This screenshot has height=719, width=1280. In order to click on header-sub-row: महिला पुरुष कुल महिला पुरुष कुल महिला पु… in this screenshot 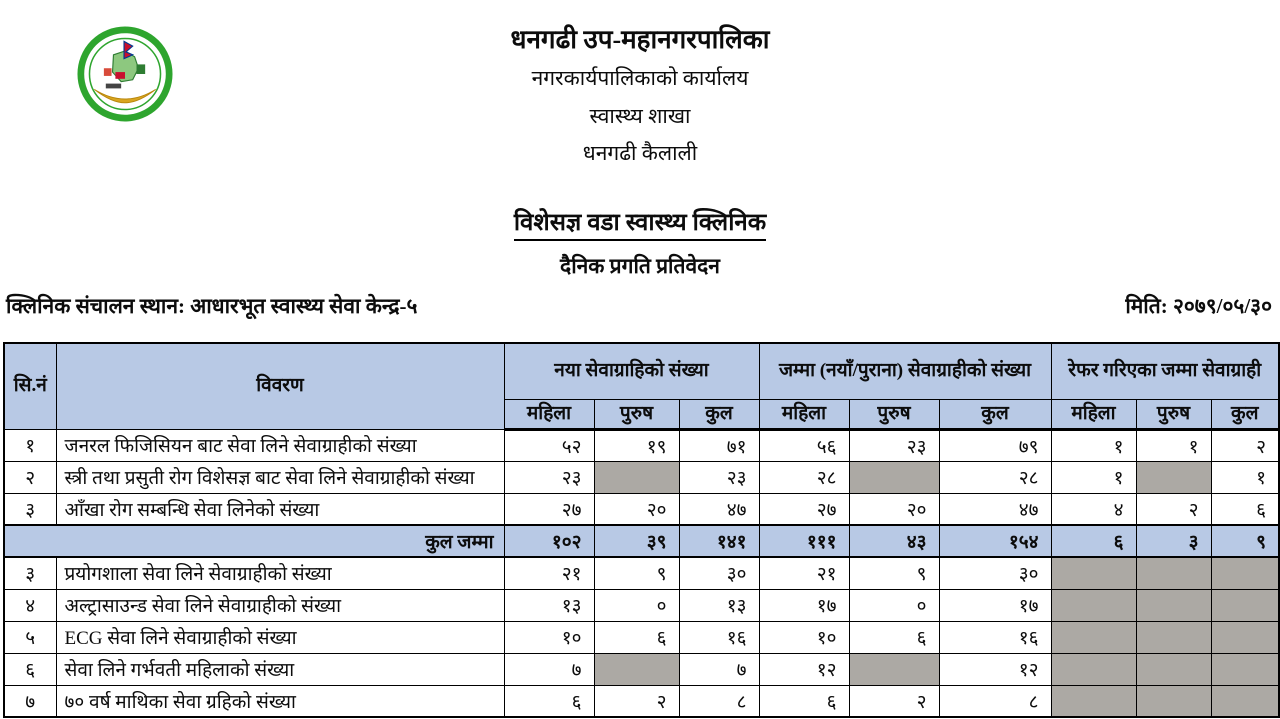, I will do `click(642, 414)`.